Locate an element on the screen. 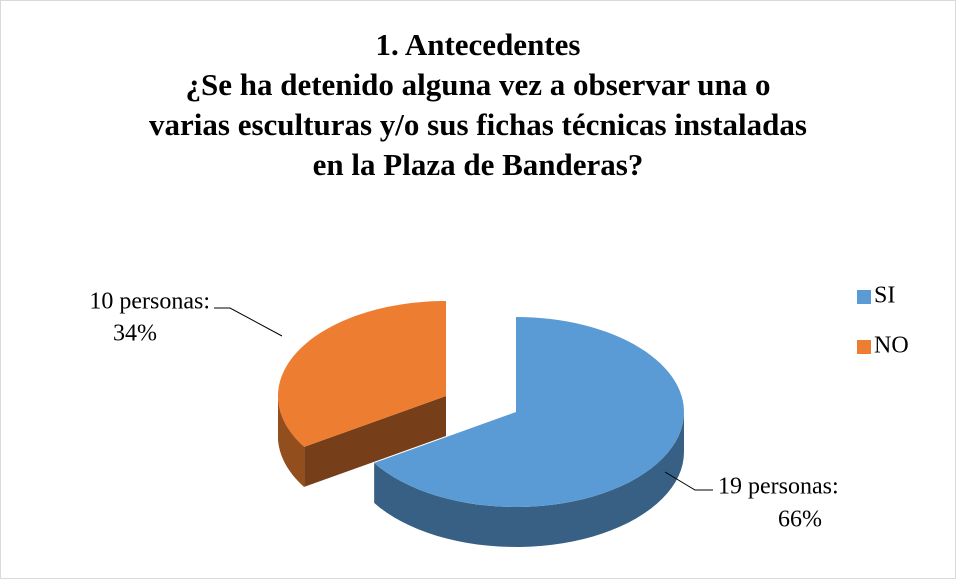 Image resolution: width=956 pixels, height=579 pixels. data-label: 66% is located at coordinates (800, 520).